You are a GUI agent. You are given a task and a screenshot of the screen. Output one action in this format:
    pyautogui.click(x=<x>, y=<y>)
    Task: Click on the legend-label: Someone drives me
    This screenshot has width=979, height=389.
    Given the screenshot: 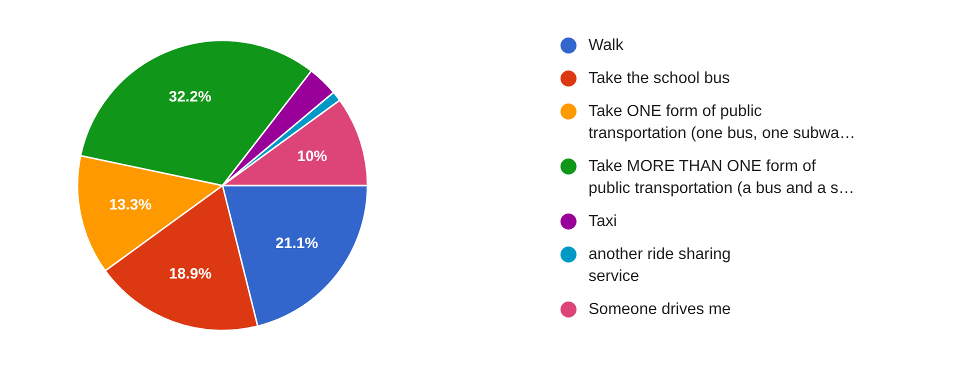 What is the action you would take?
    pyautogui.click(x=659, y=309)
    